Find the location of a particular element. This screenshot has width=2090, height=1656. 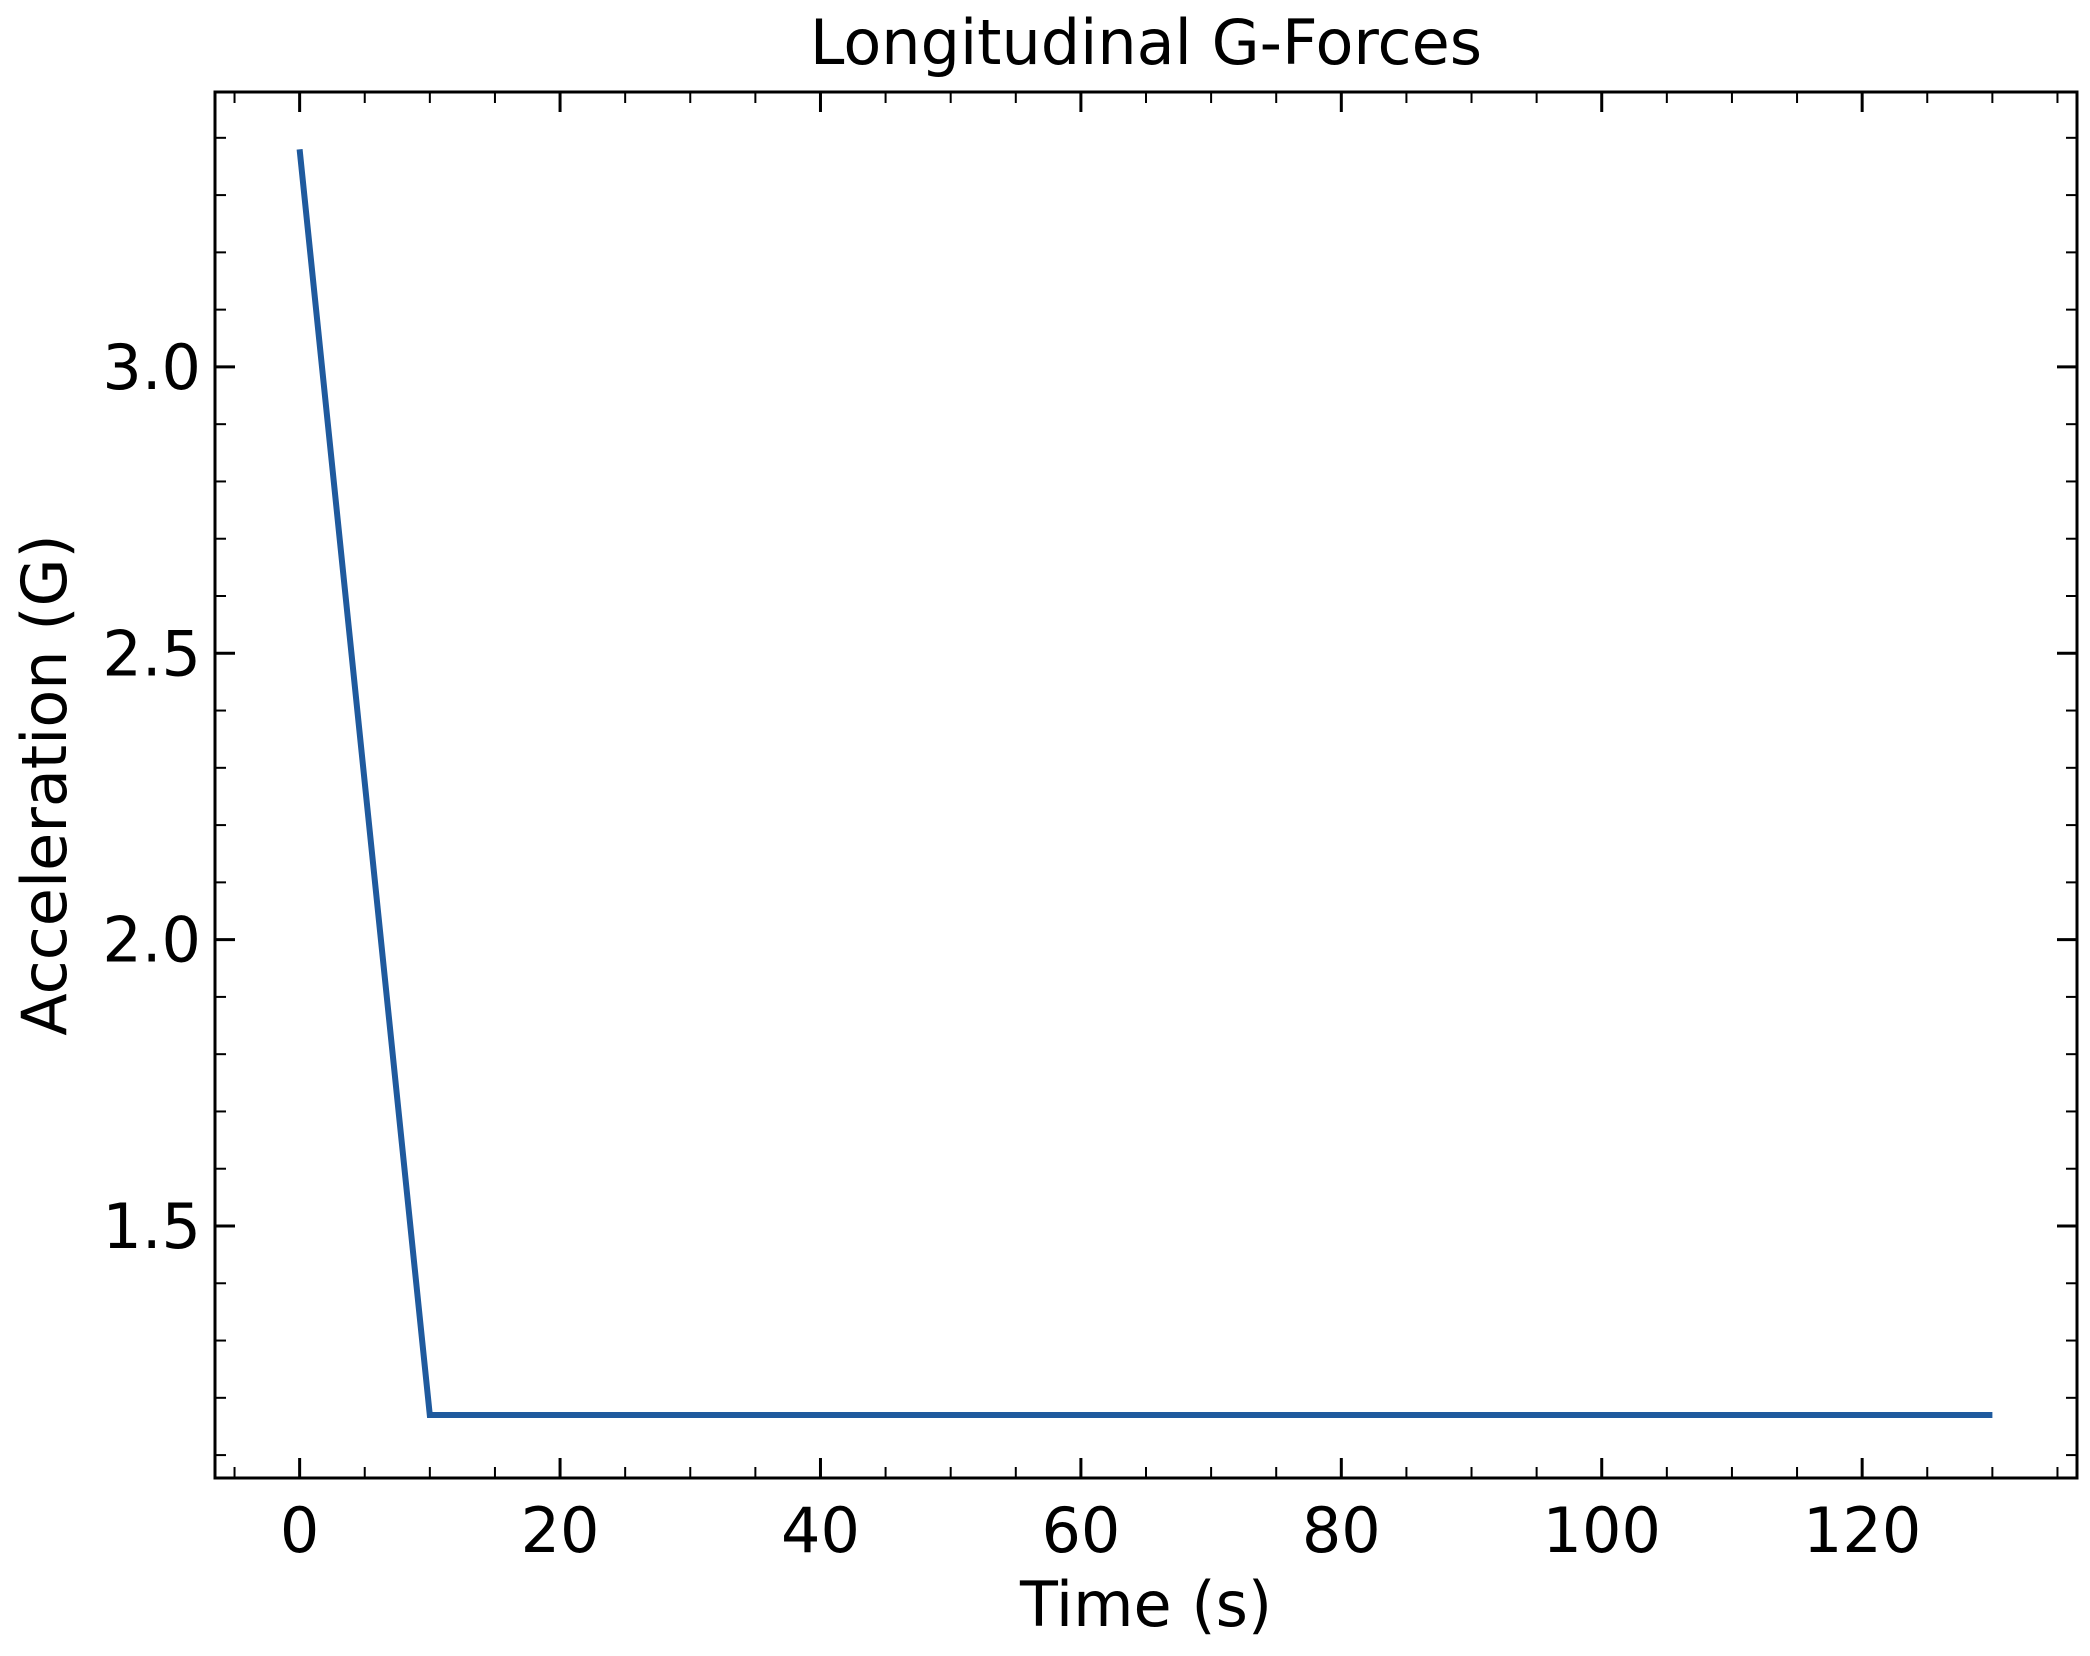

y-tick-label: 2.0 is located at coordinates (151, 940).